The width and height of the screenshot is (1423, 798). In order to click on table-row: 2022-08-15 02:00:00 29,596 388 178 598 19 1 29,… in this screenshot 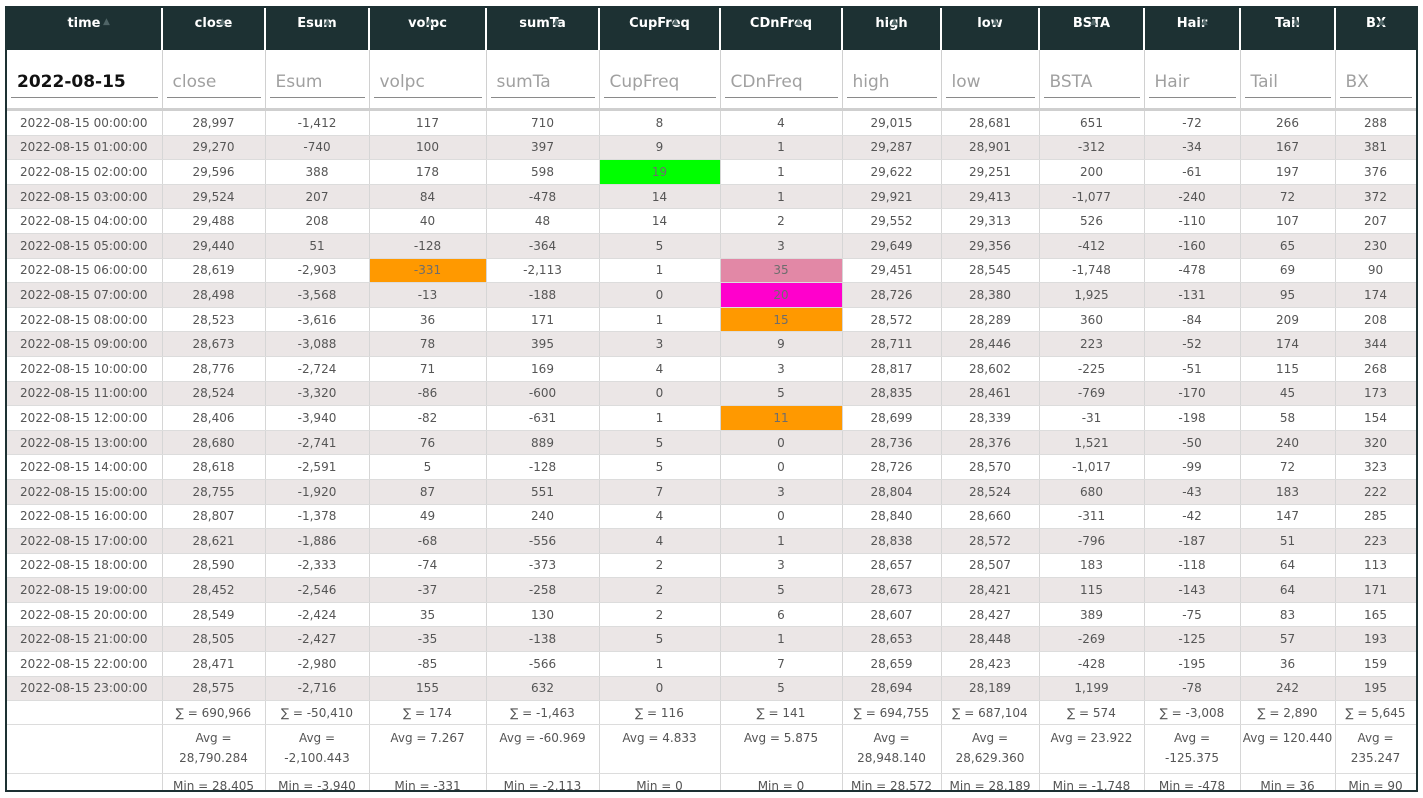, I will do `click(711, 172)`.